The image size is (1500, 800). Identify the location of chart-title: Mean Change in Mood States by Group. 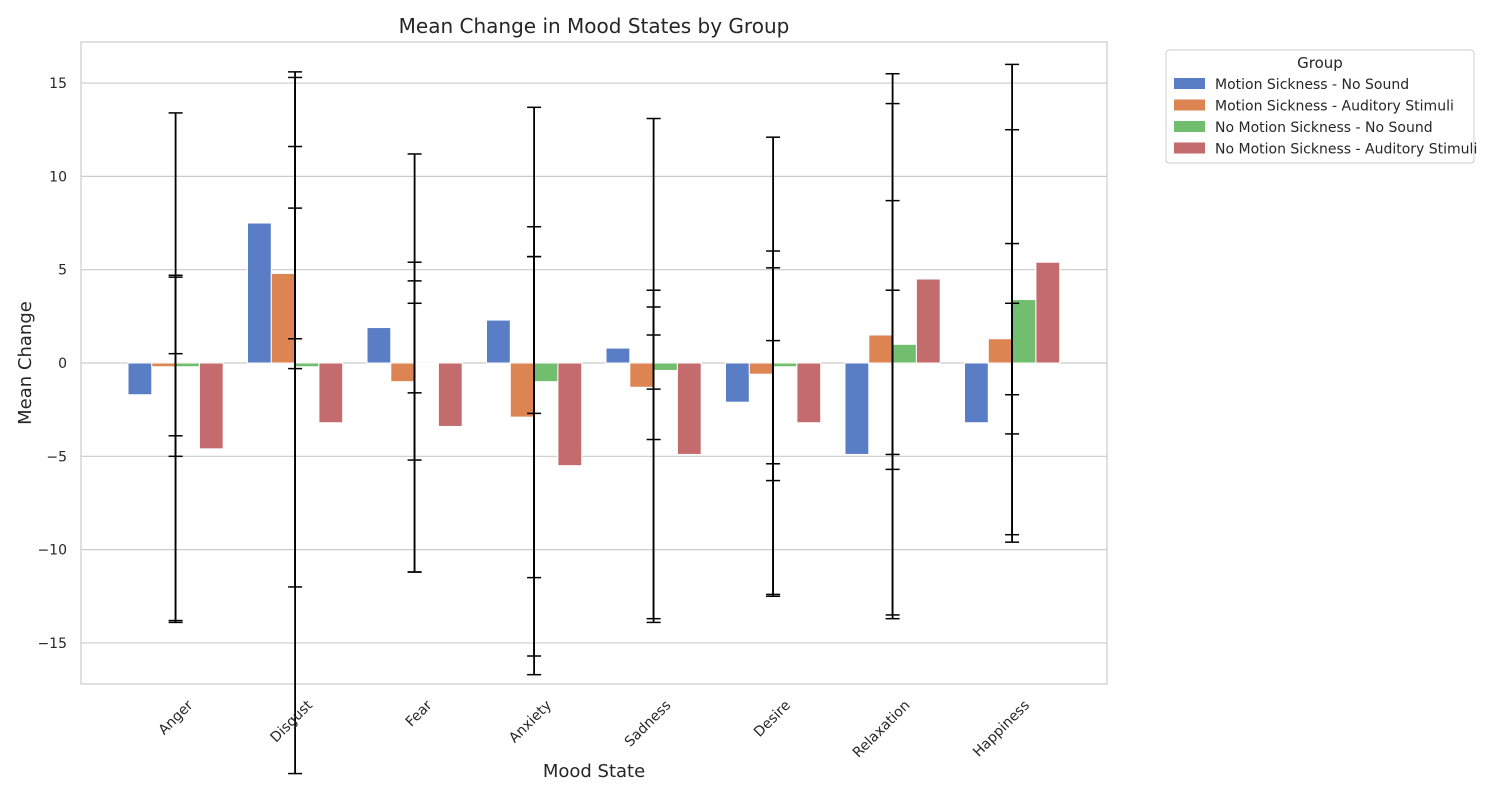
(594, 26).